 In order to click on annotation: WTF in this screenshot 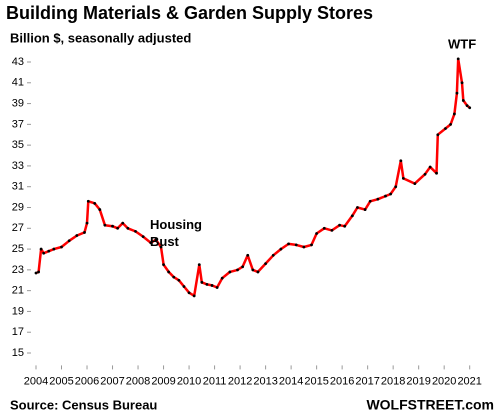, I will do `click(462, 43)`.